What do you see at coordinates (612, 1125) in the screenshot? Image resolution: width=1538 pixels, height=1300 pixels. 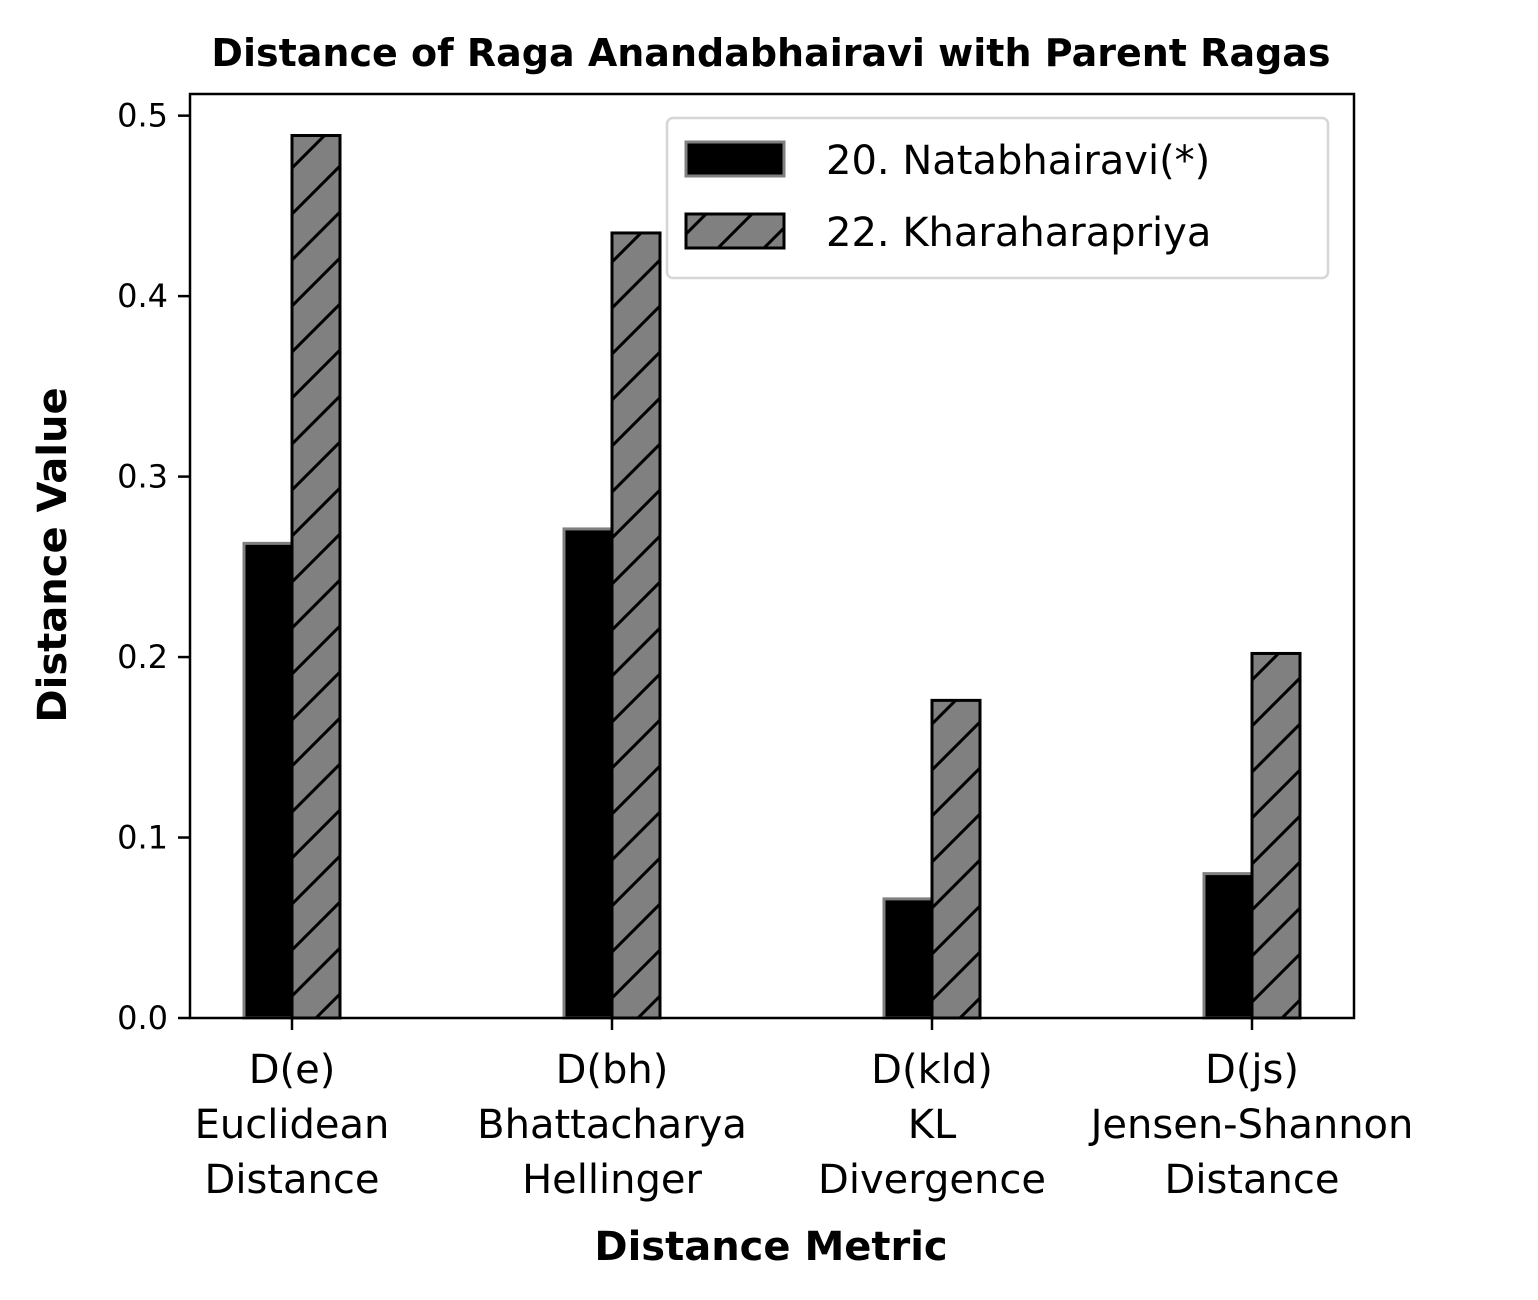 I see `x-tick-label: D(bh) Bhattacharya Hellinger` at bounding box center [612, 1125].